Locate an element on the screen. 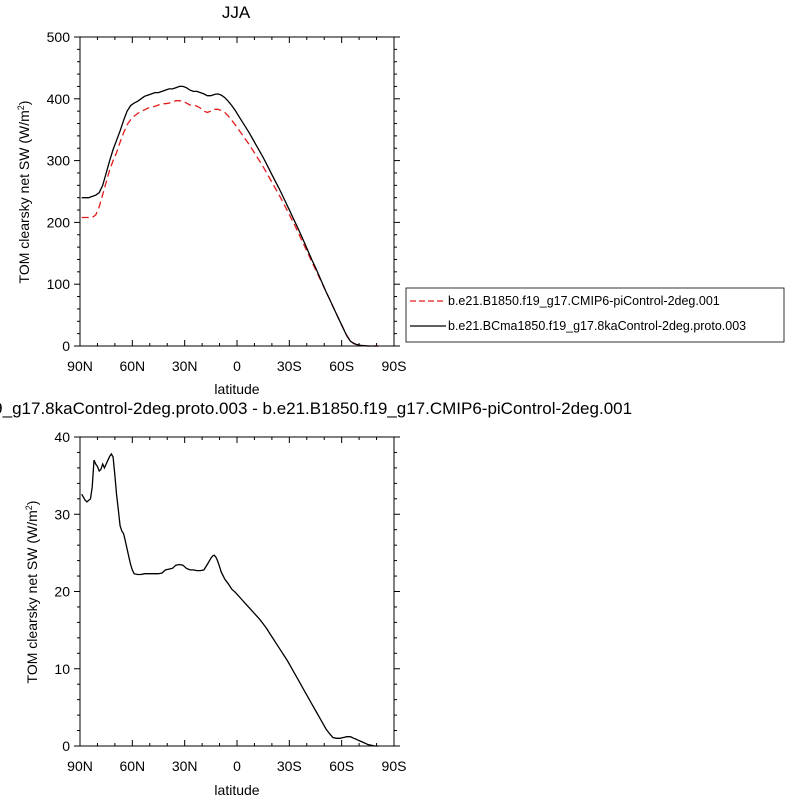  top-chart-title: JJA is located at coordinates (236, 12).